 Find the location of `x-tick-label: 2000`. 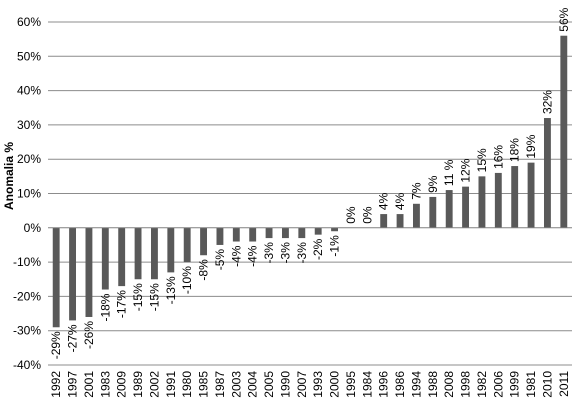

x-tick-label: 2000 is located at coordinates (335, 384).